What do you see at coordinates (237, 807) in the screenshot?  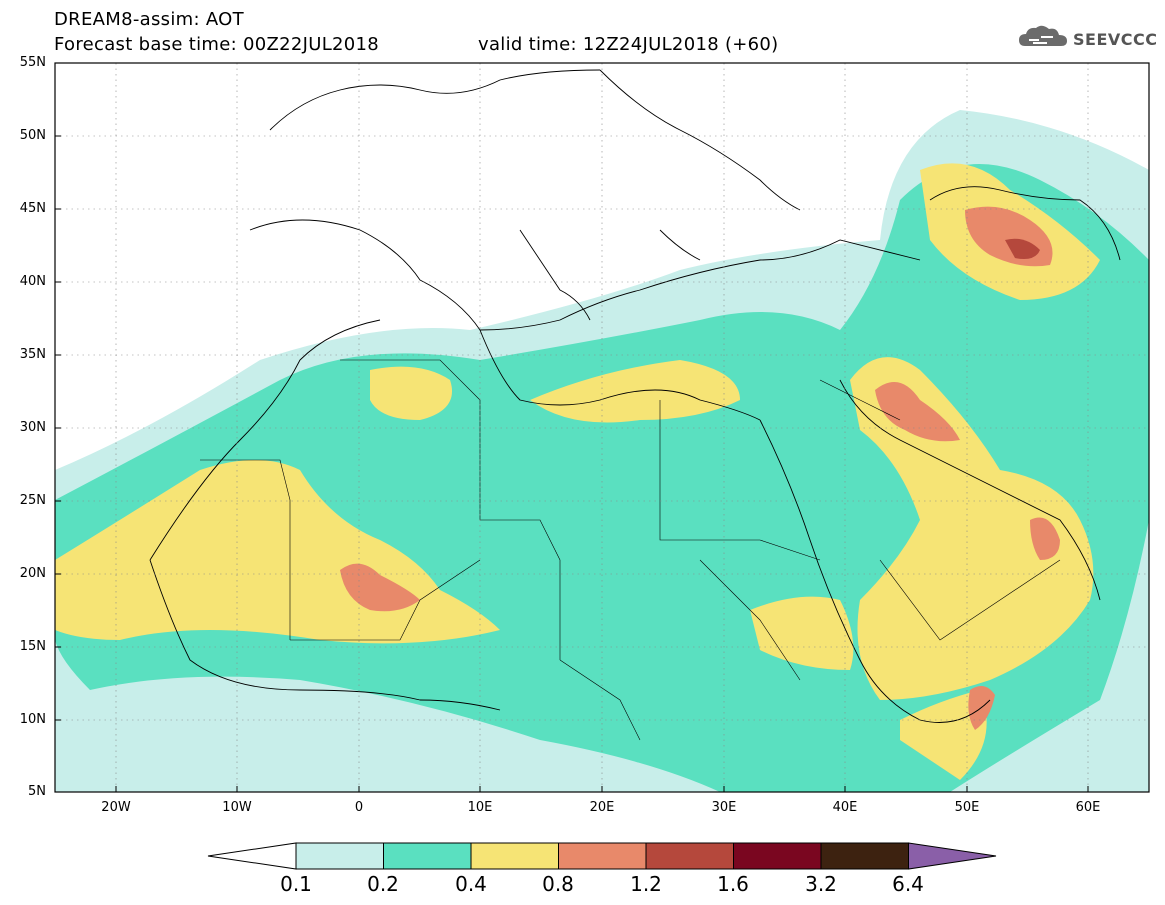 I see `lon-label: 10W` at bounding box center [237, 807].